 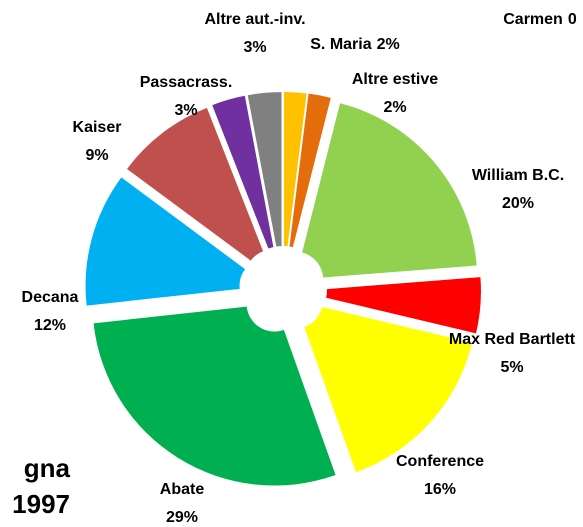 I want to click on data-label: Carmen 0, so click(x=540, y=19).